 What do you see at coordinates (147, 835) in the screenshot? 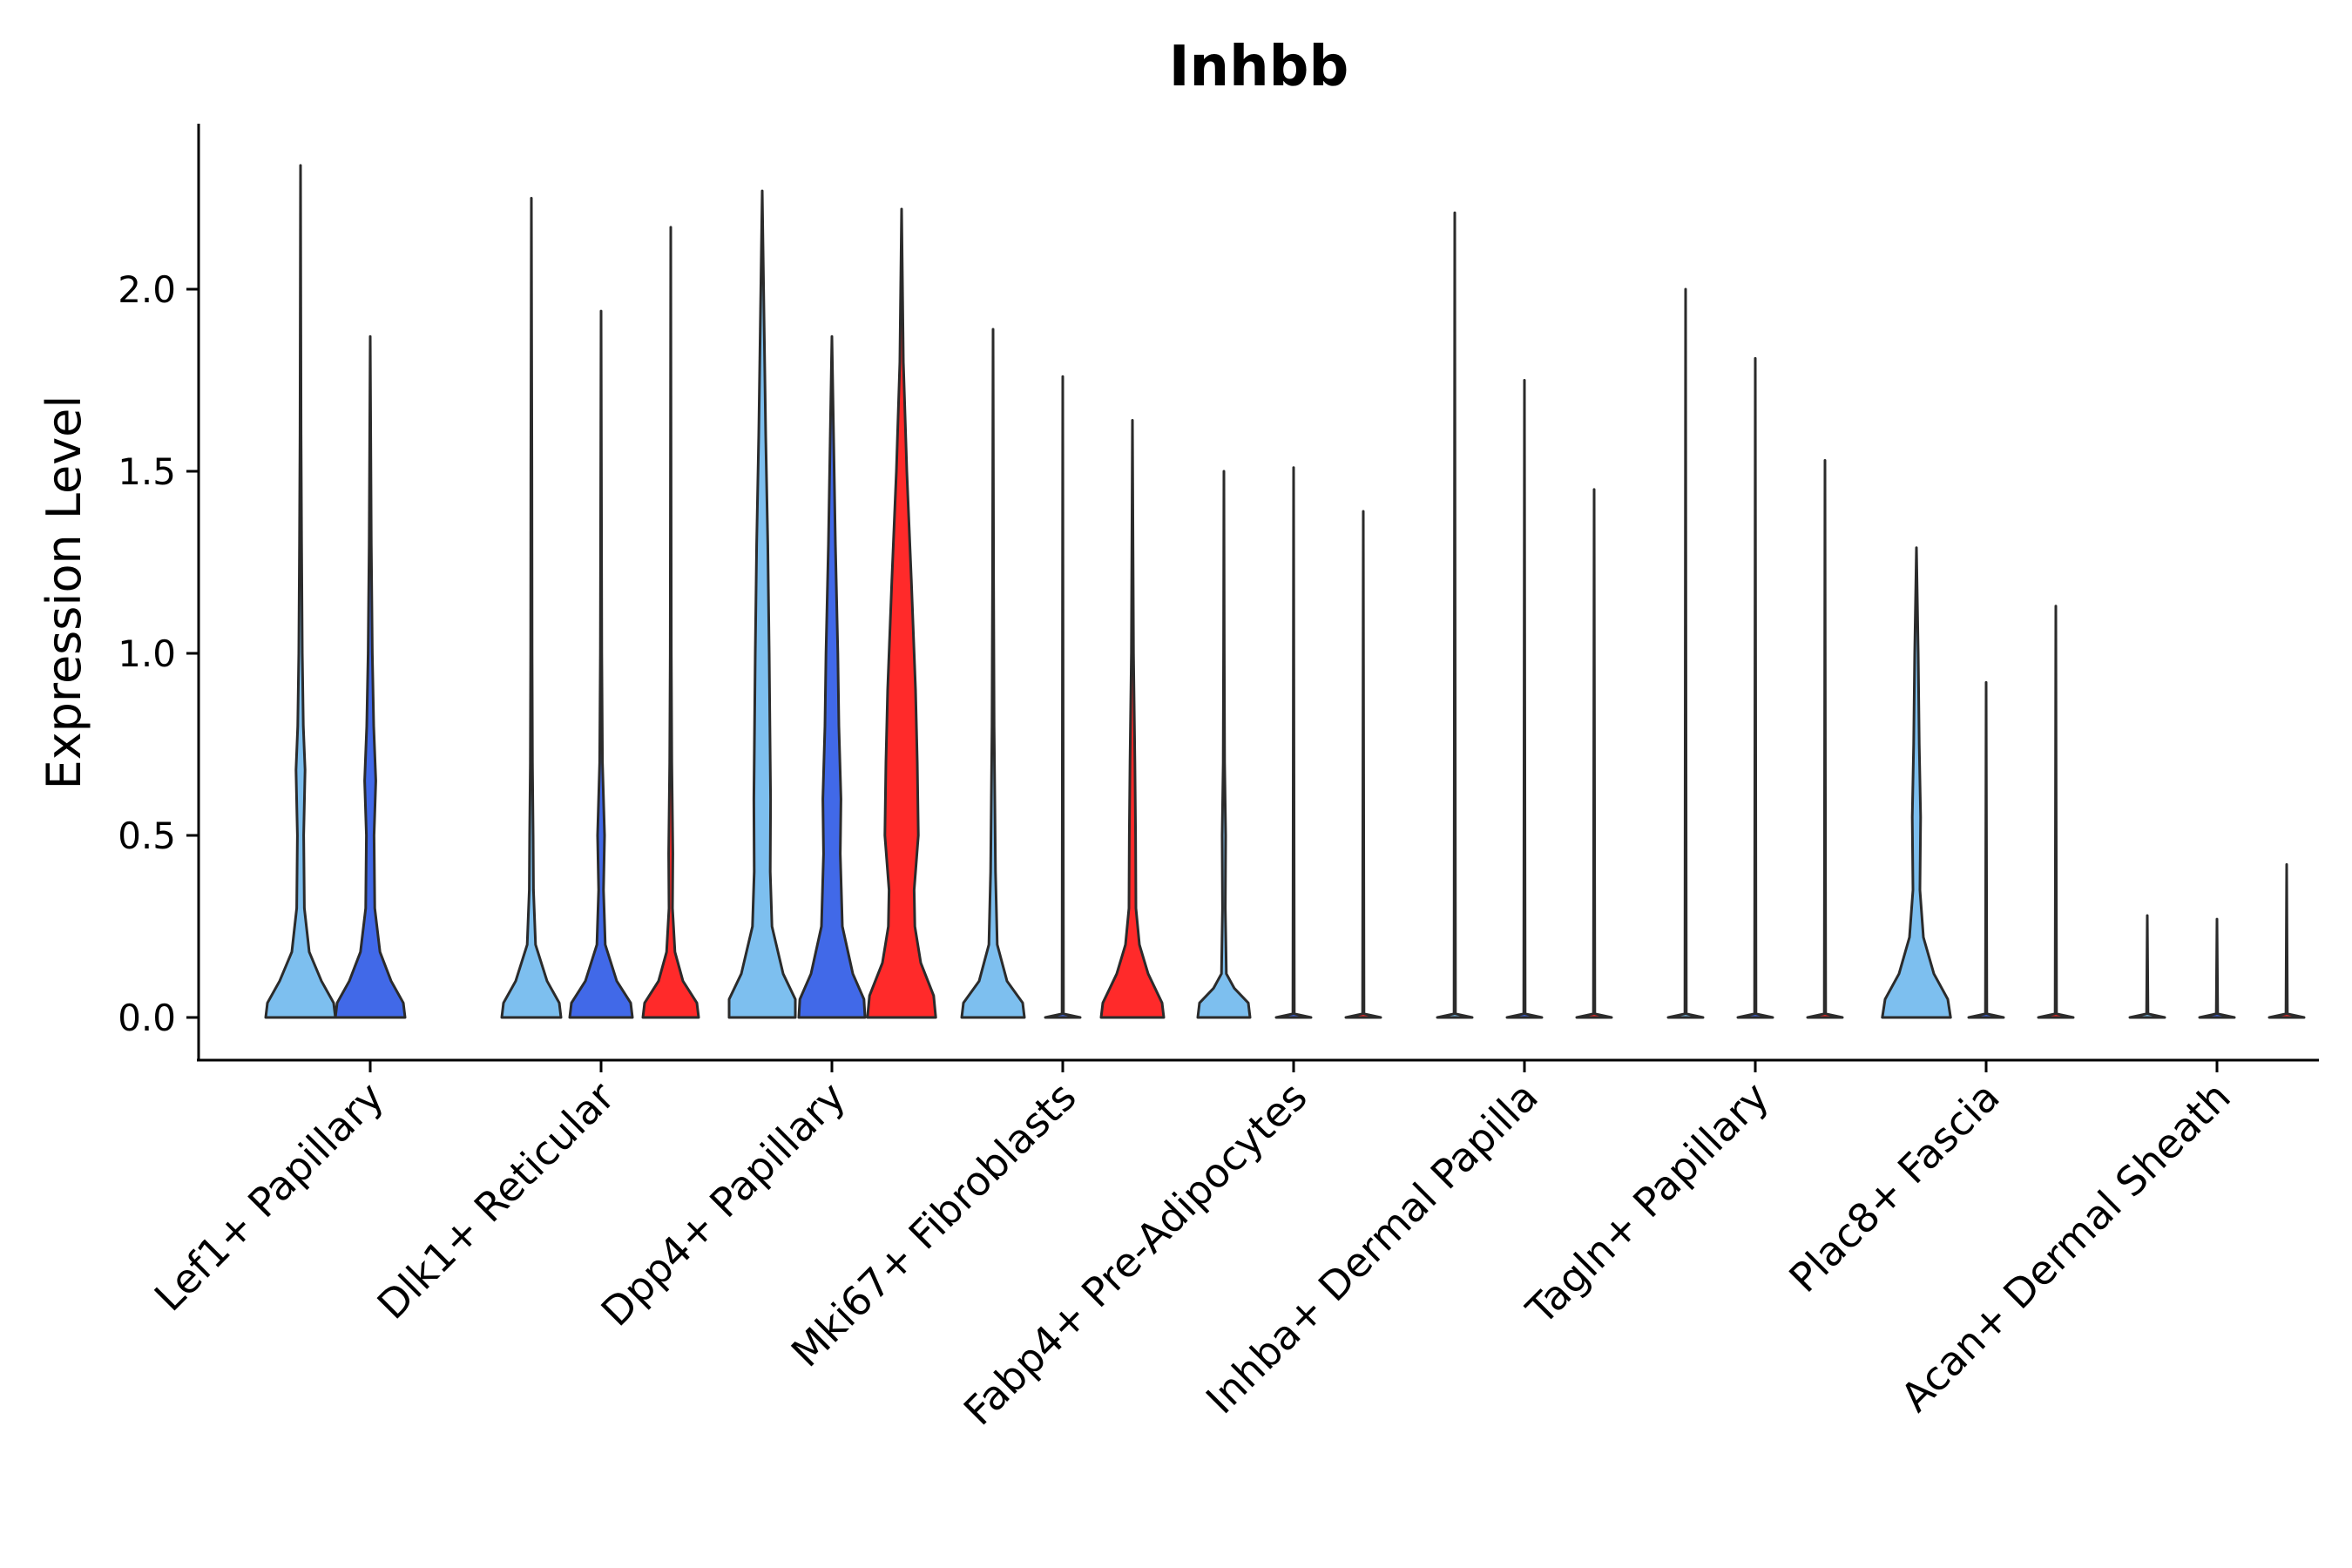
I see `y-tick-label: 0.5` at bounding box center [147, 835].